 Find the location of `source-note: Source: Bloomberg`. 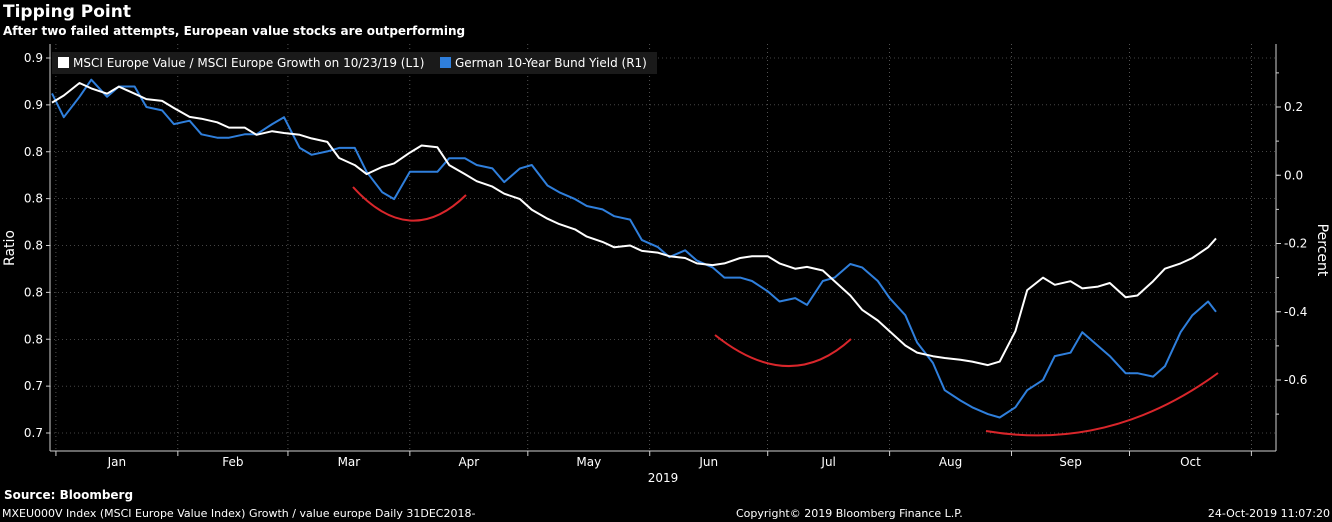

source-note: Source: Bloomberg is located at coordinates (69, 495).